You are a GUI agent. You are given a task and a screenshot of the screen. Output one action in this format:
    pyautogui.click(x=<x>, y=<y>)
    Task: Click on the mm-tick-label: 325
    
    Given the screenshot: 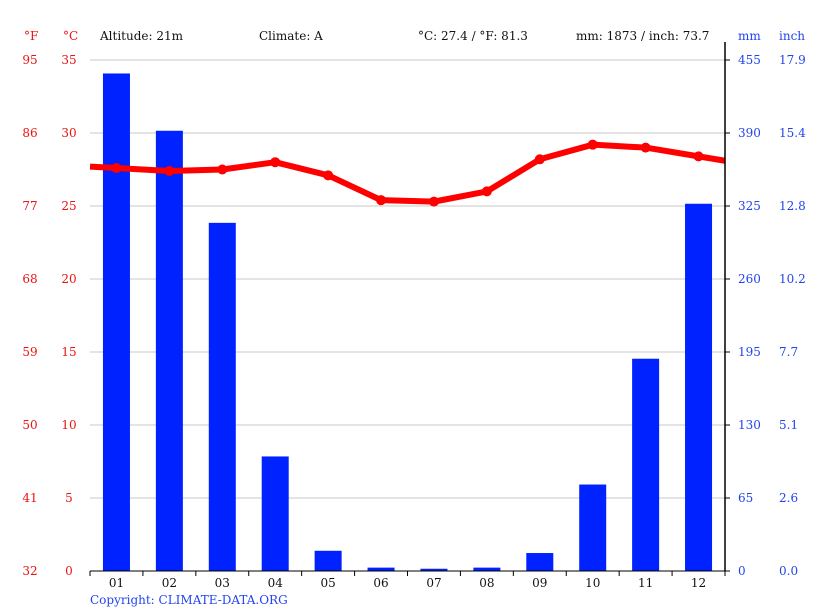 What is the action you would take?
    pyautogui.click(x=749, y=206)
    